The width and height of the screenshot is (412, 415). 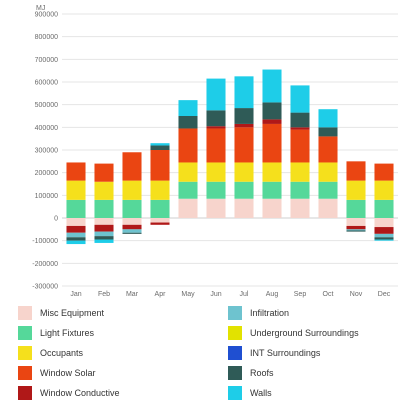 I want to click on legend-label: Light Fixtures, so click(x=67, y=333).